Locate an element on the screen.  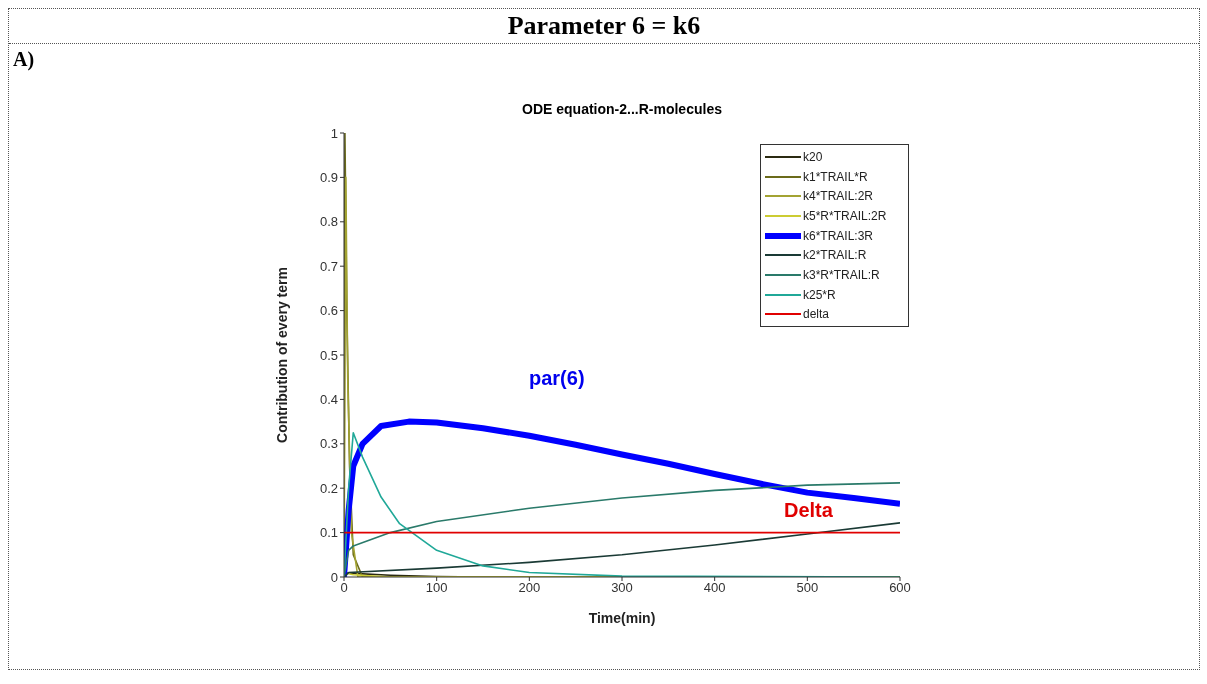
y-tick-label: 0.1 is located at coordinates (328, 533).